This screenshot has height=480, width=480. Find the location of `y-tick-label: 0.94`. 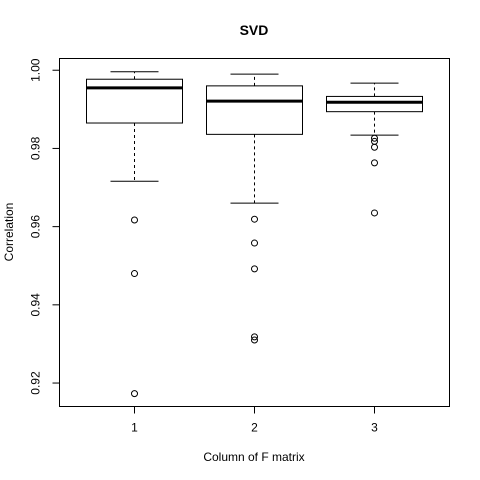

y-tick-label: 0.94 is located at coordinates (36, 305).